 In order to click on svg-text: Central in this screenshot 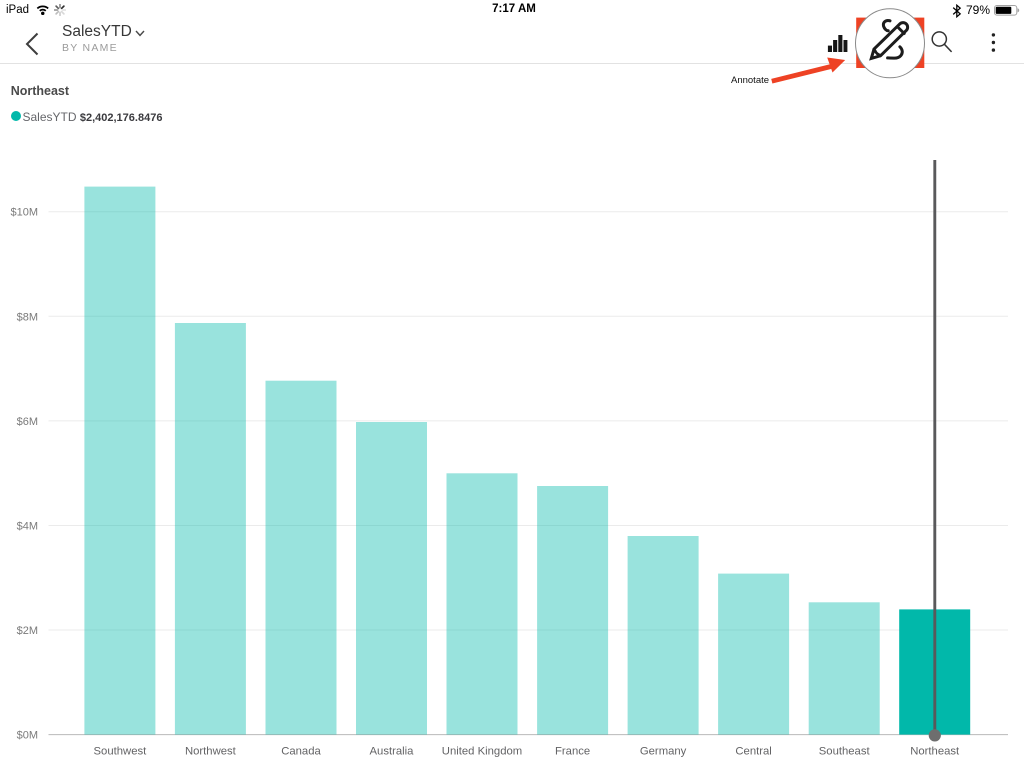, I will do `click(753, 752)`.